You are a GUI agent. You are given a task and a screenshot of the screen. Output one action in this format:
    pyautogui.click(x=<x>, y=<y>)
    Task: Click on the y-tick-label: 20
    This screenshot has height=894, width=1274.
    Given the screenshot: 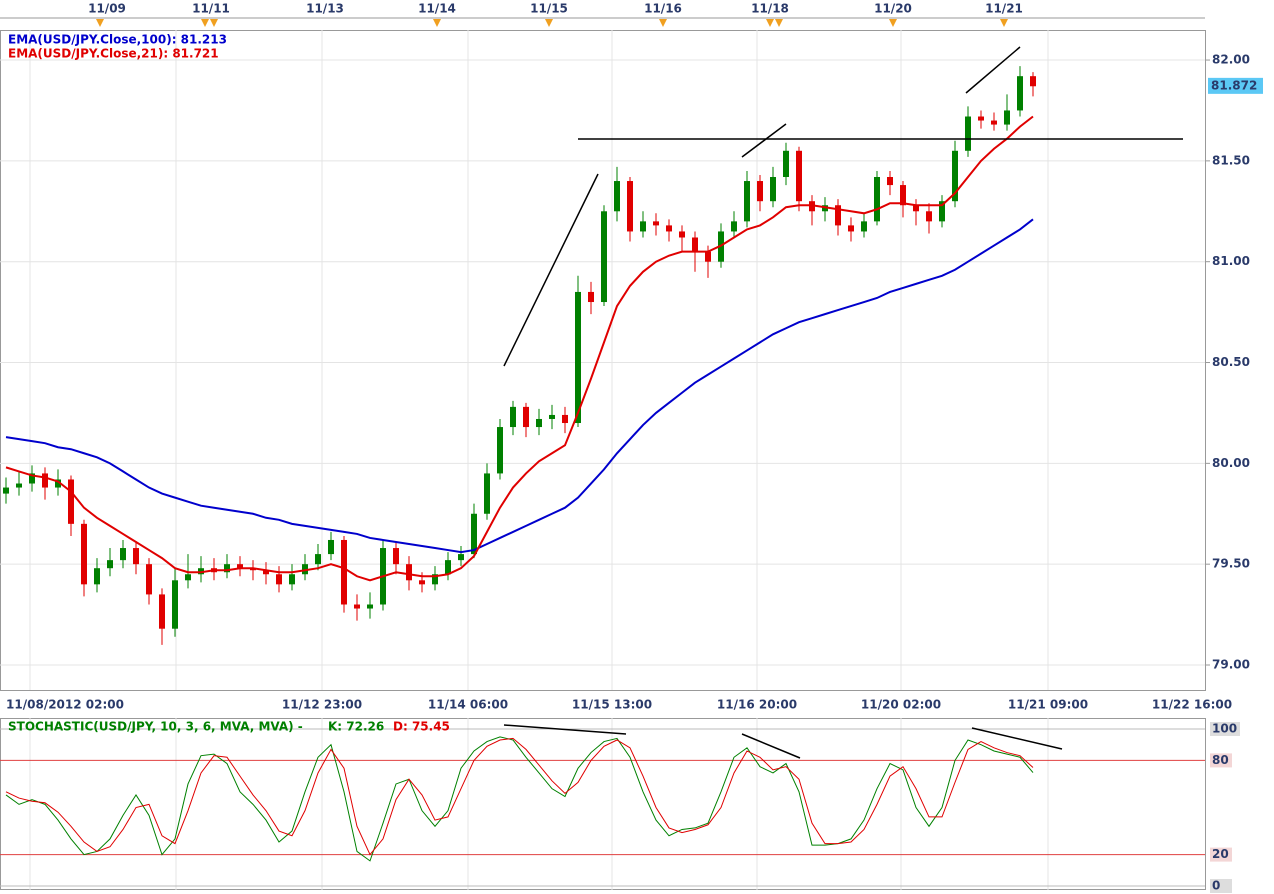 What is the action you would take?
    pyautogui.click(x=1220, y=854)
    